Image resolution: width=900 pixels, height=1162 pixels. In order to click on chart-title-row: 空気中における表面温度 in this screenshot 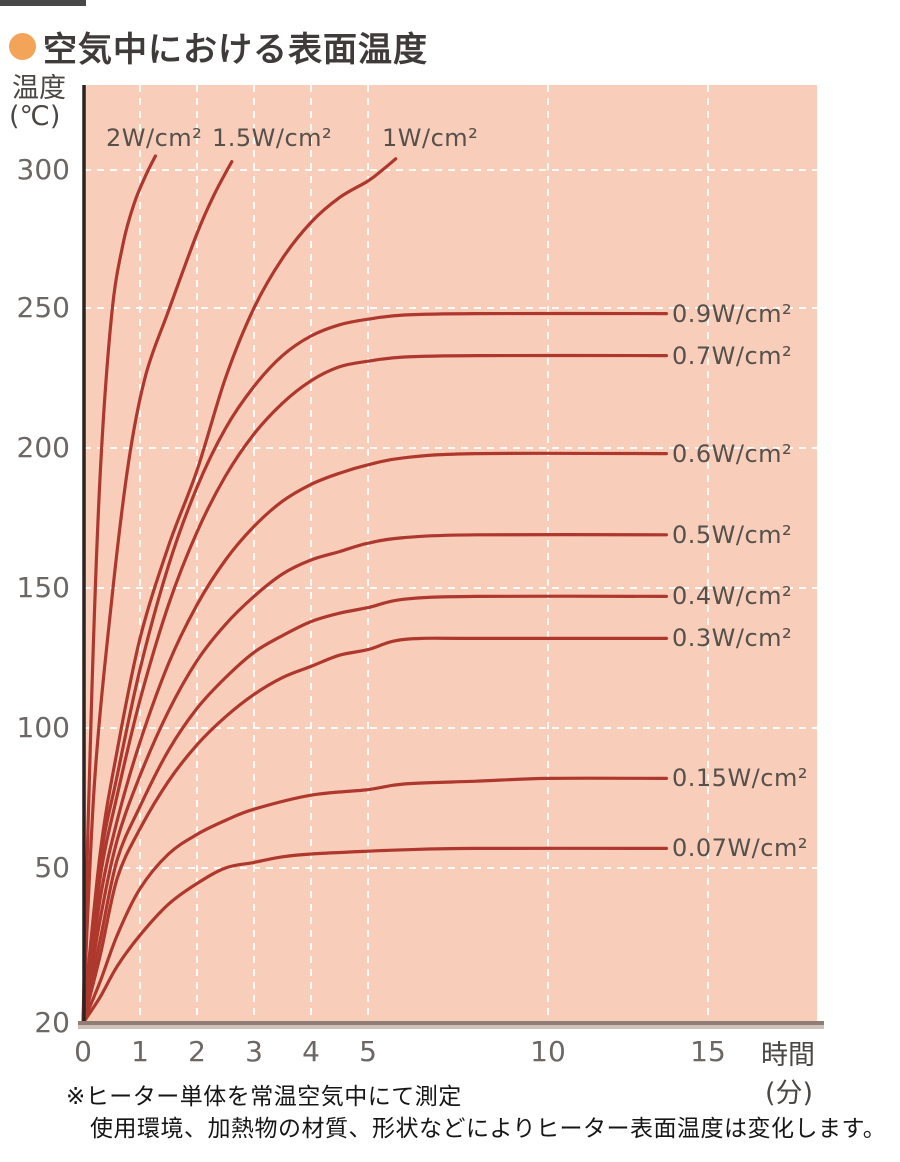, I will do `click(218, 46)`.